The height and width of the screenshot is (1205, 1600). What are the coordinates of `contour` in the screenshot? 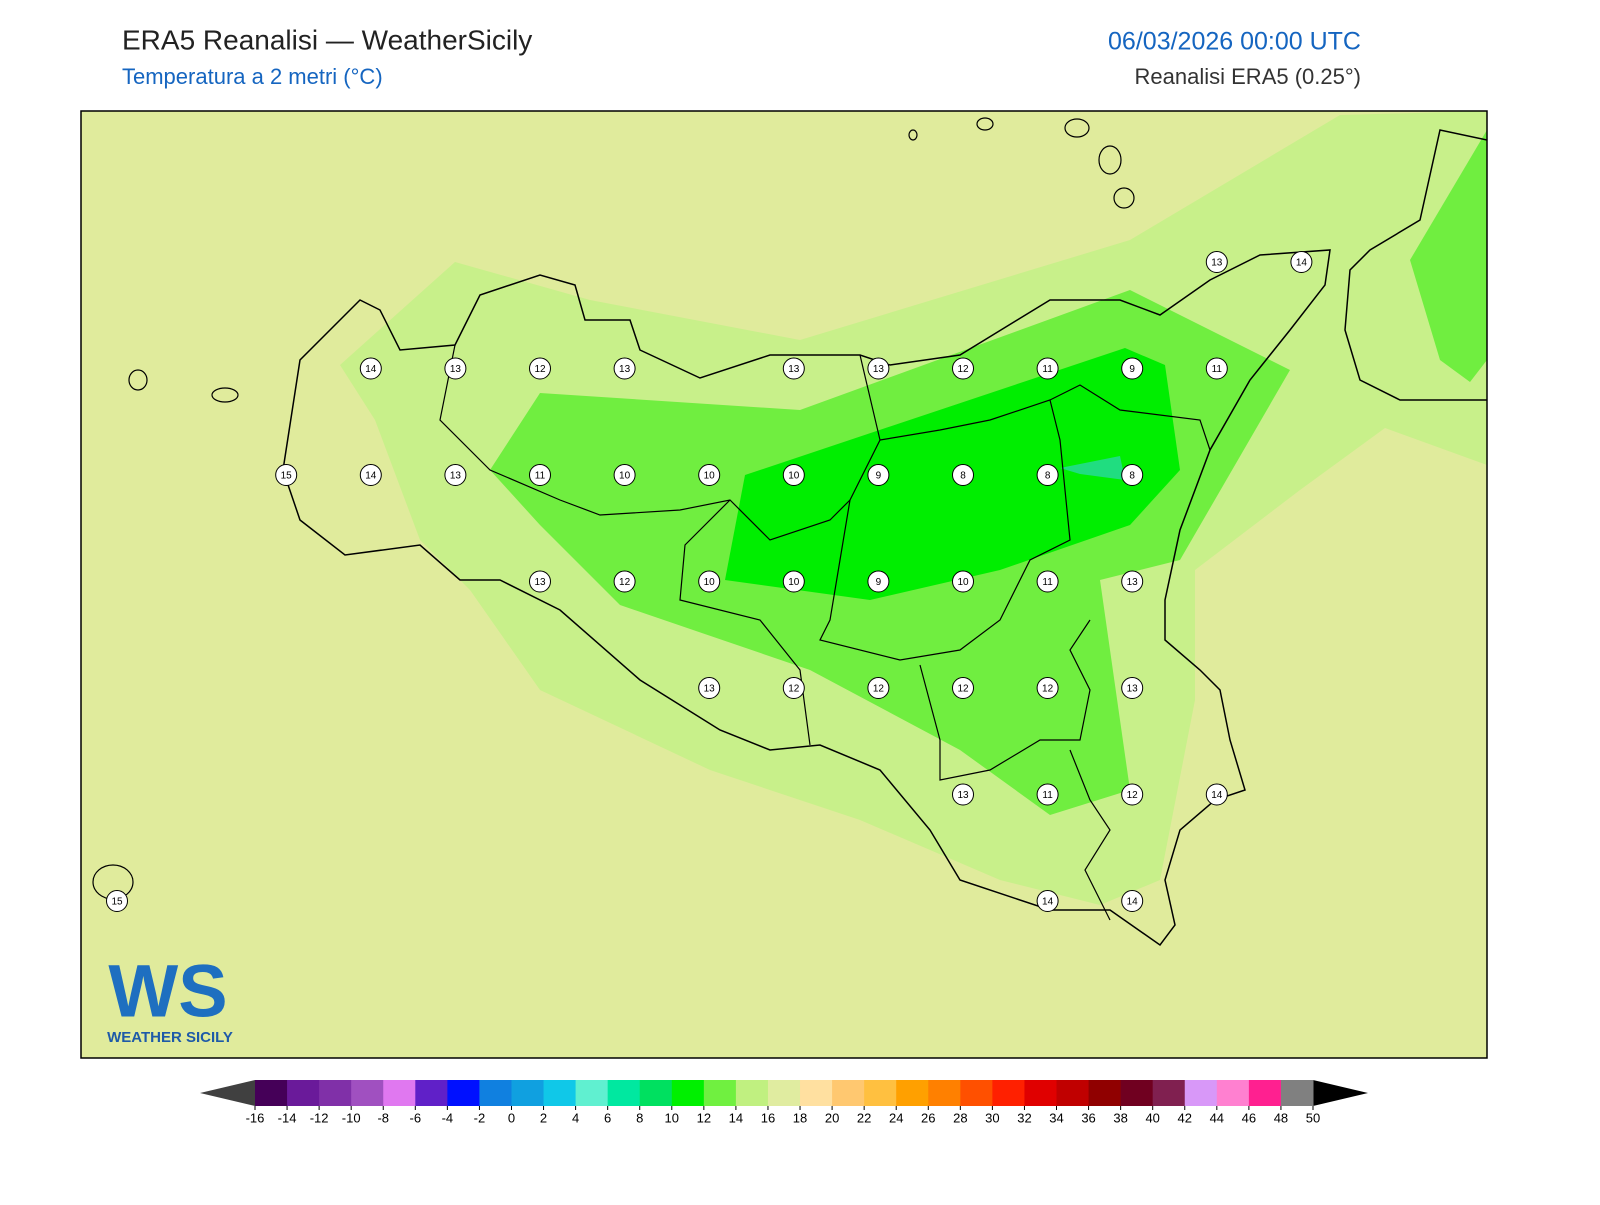 It's located at (1448, 256).